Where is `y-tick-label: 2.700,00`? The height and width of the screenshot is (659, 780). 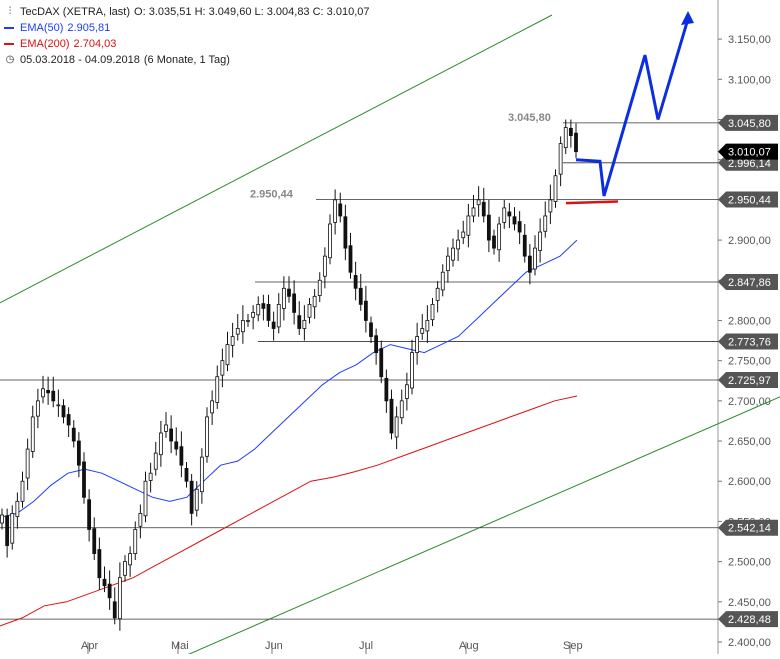 y-tick-label: 2.700,00 is located at coordinates (749, 402).